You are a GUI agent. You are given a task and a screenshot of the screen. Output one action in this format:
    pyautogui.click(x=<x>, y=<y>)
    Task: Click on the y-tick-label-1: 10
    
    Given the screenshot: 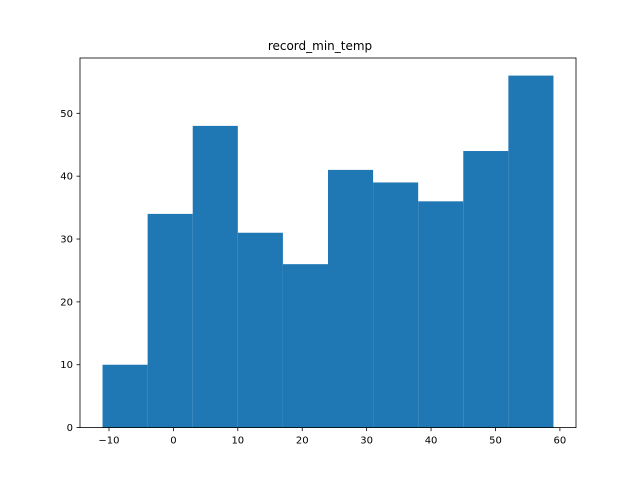 What is the action you would take?
    pyautogui.click(x=66, y=365)
    